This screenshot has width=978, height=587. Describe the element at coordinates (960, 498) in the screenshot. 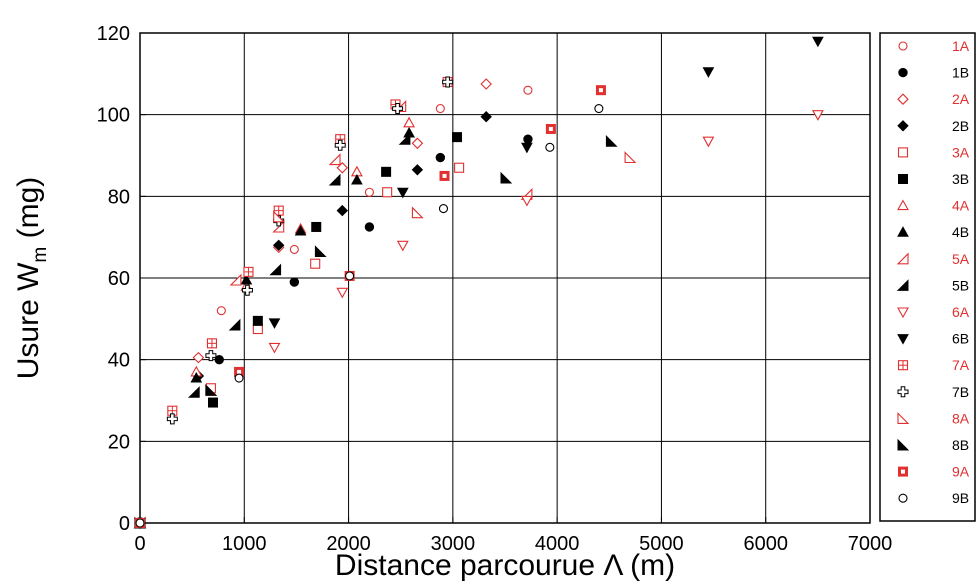

I see `legend-label-9b: 9B` at that location.